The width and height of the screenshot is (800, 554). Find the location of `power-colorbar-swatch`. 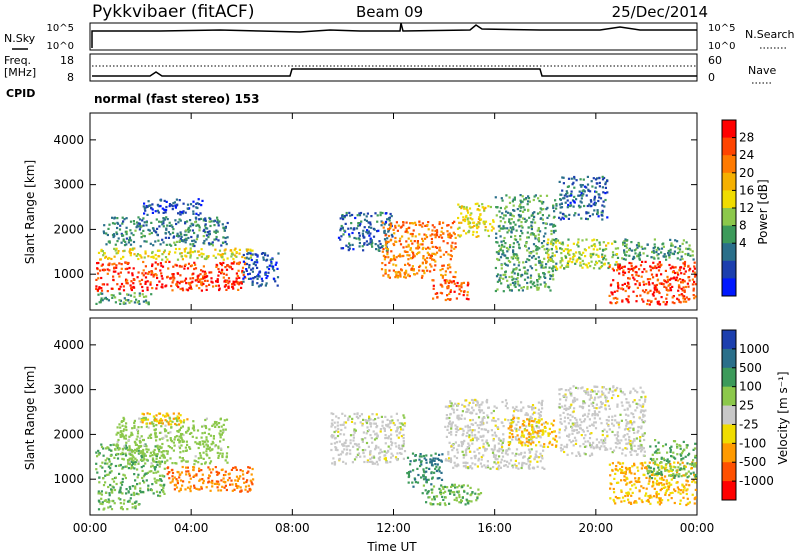

power-colorbar-swatch is located at coordinates (729, 164).